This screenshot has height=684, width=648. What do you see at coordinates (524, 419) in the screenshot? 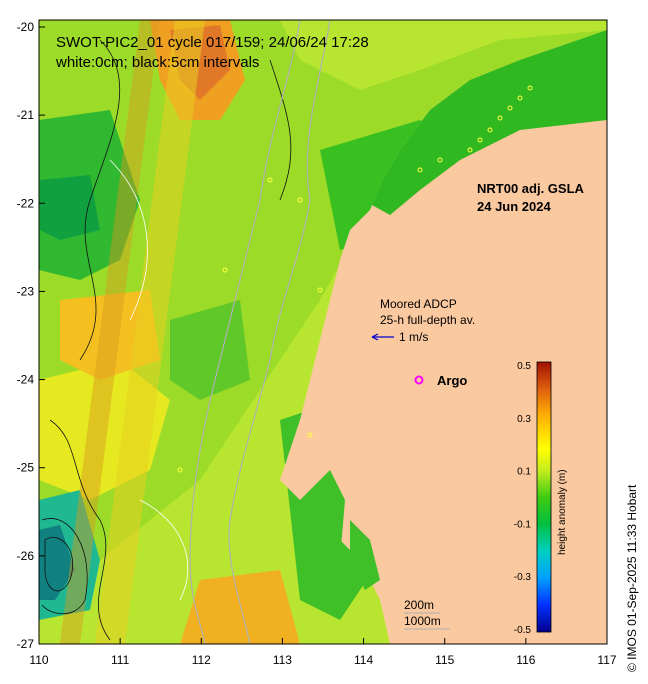
I see `colorbar-tick-label: 0.3` at bounding box center [524, 419].